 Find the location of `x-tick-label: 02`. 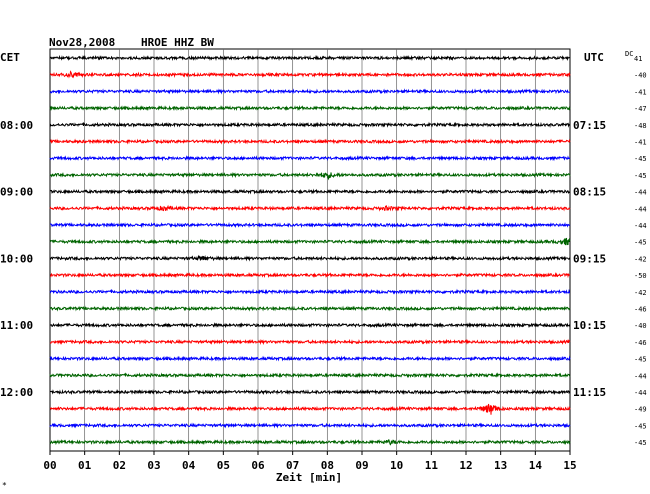

x-tick-label: 02 is located at coordinates (119, 465).